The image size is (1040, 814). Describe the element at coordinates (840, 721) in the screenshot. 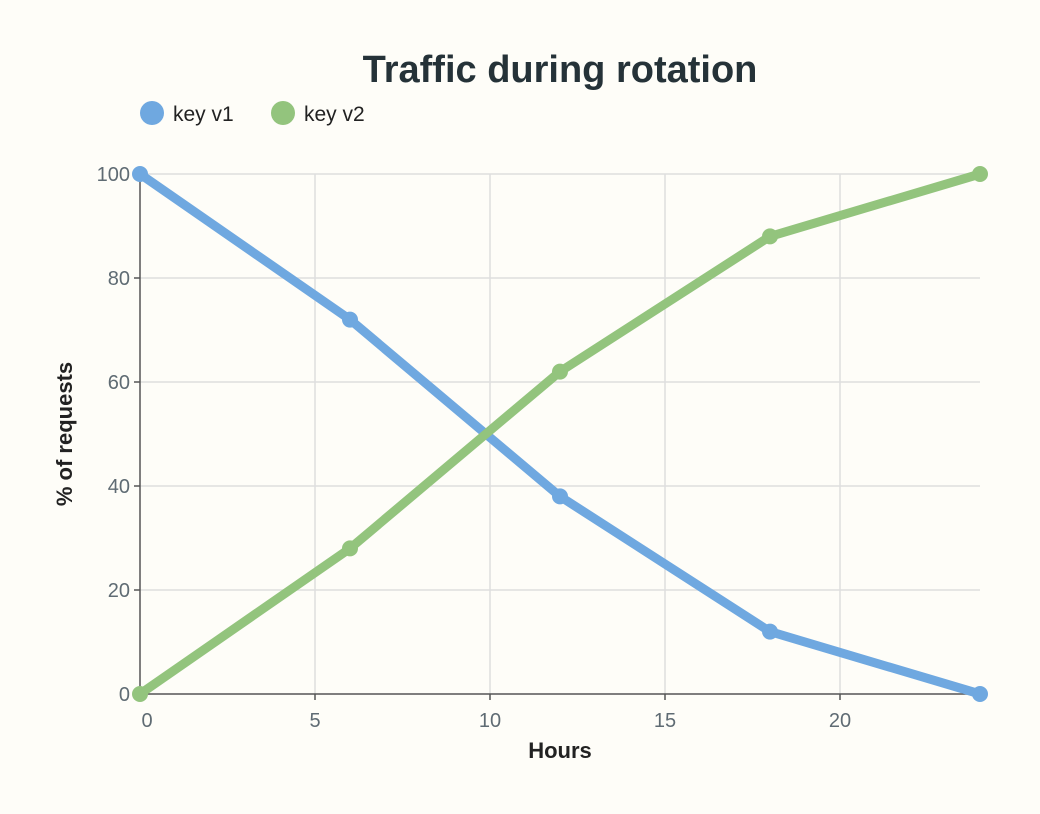

I see `x-tick-label: 20` at that location.